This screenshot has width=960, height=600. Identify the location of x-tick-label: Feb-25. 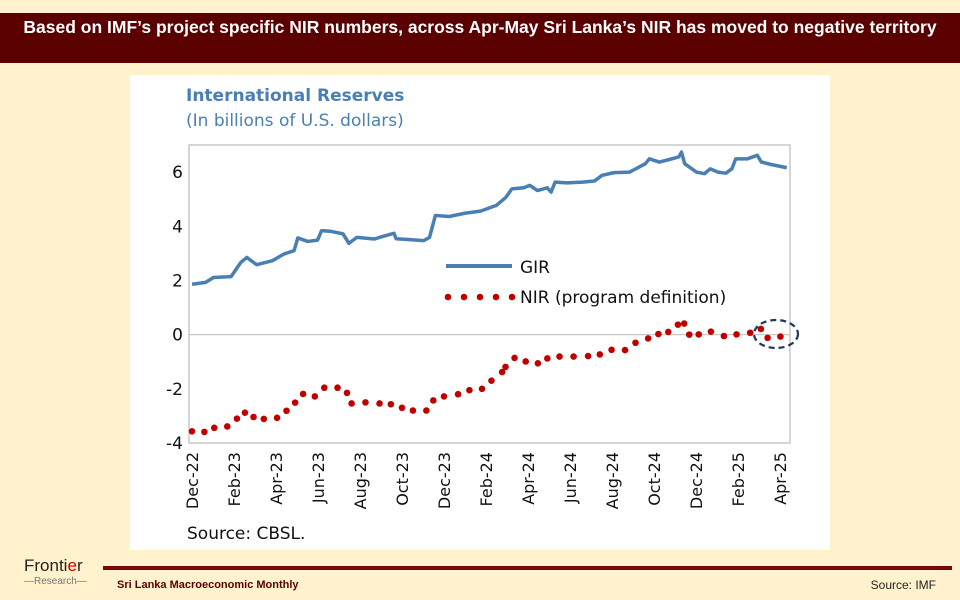
(738, 479).